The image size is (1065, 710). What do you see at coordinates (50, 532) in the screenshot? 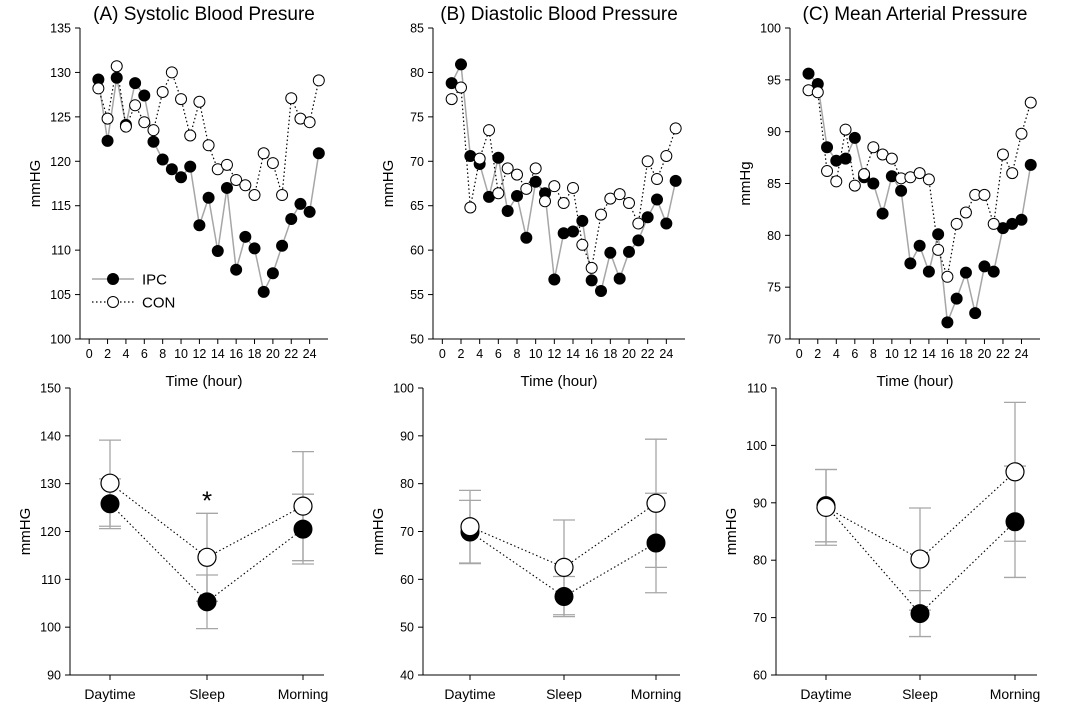
I see `y-tick-label: 120` at bounding box center [50, 532].